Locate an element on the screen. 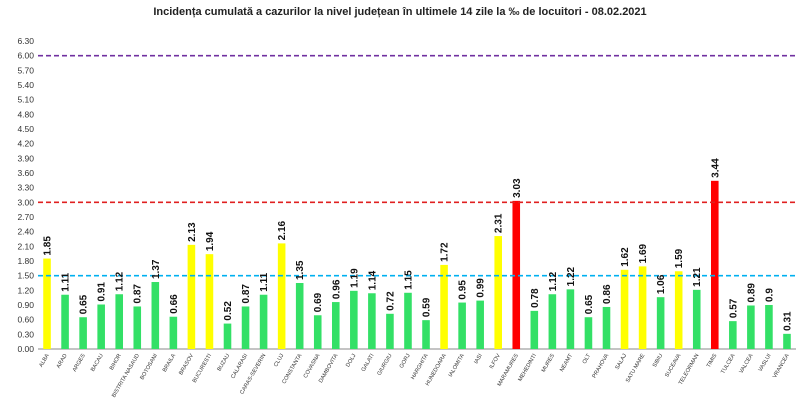 This screenshot has height=416, width=800. data-label: 1.12 is located at coordinates (120, 281).